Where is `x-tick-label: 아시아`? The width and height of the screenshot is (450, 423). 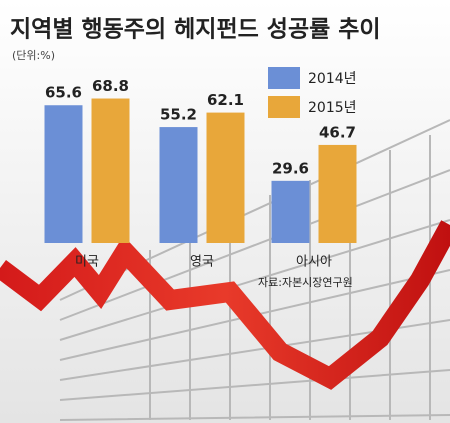 x-tick-label: 아시아 is located at coordinates (314, 262).